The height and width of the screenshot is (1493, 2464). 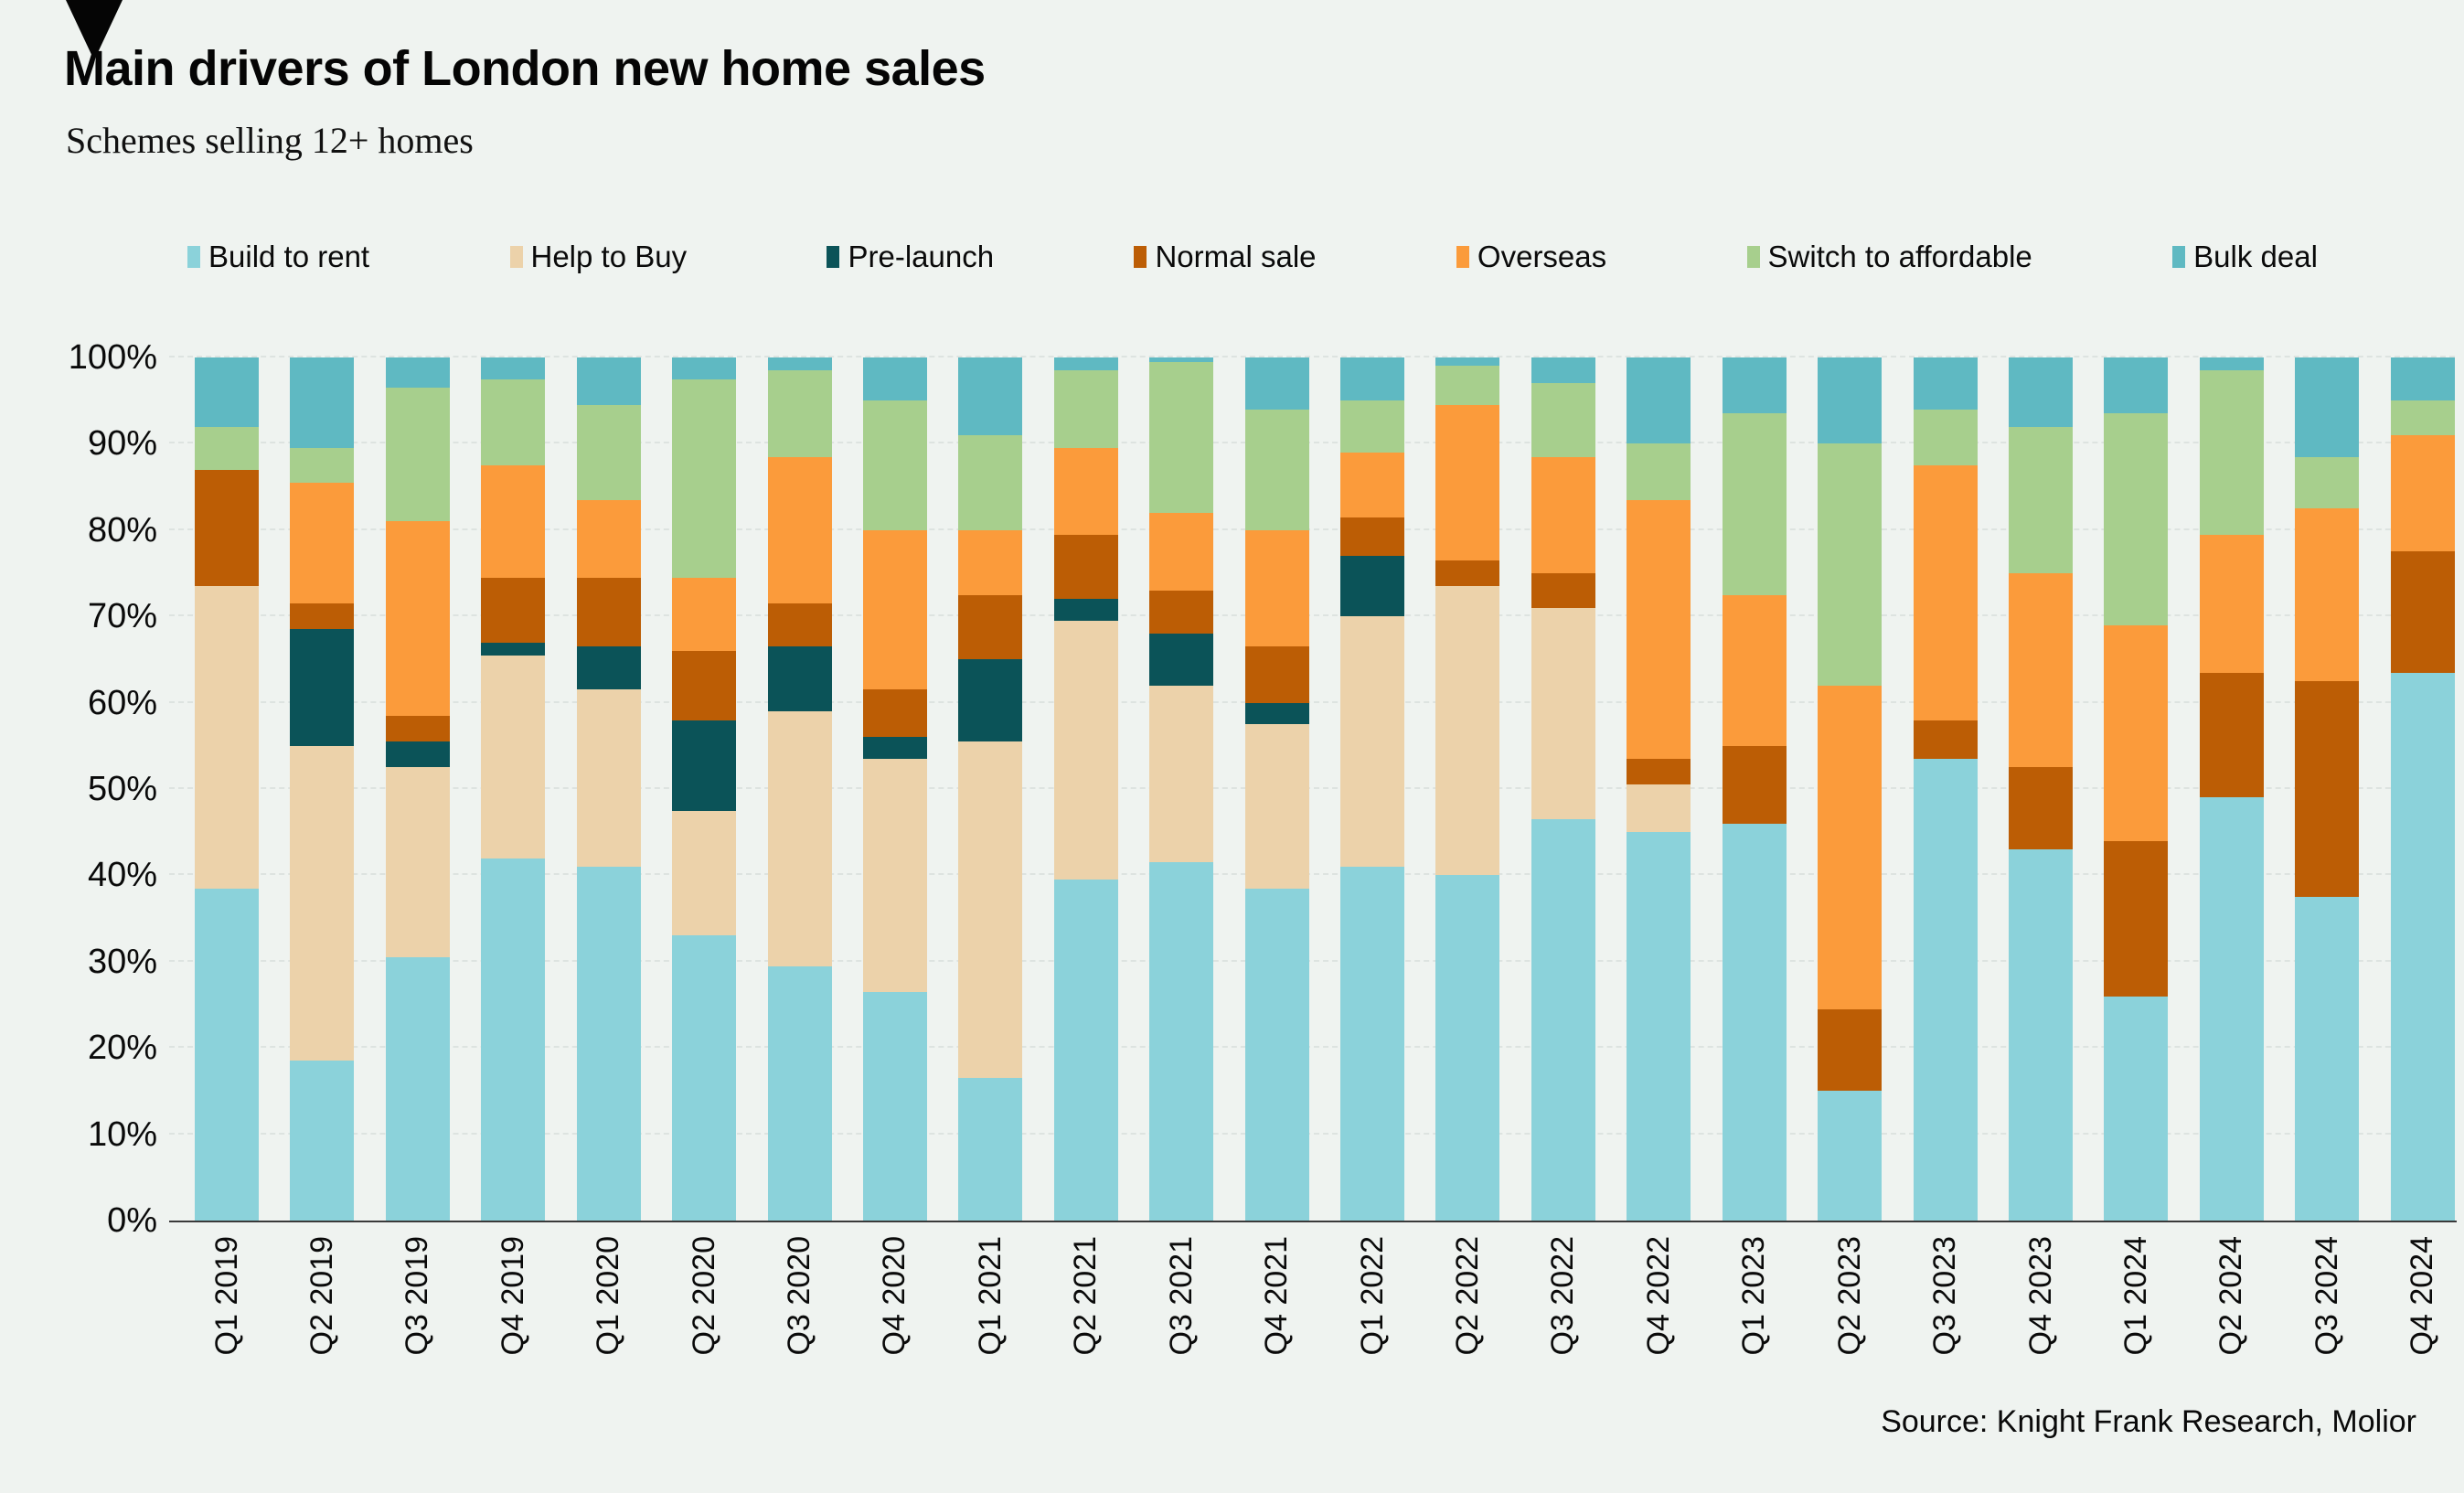 What do you see at coordinates (122, 789) in the screenshot?
I see `y-tick-label: 50%` at bounding box center [122, 789].